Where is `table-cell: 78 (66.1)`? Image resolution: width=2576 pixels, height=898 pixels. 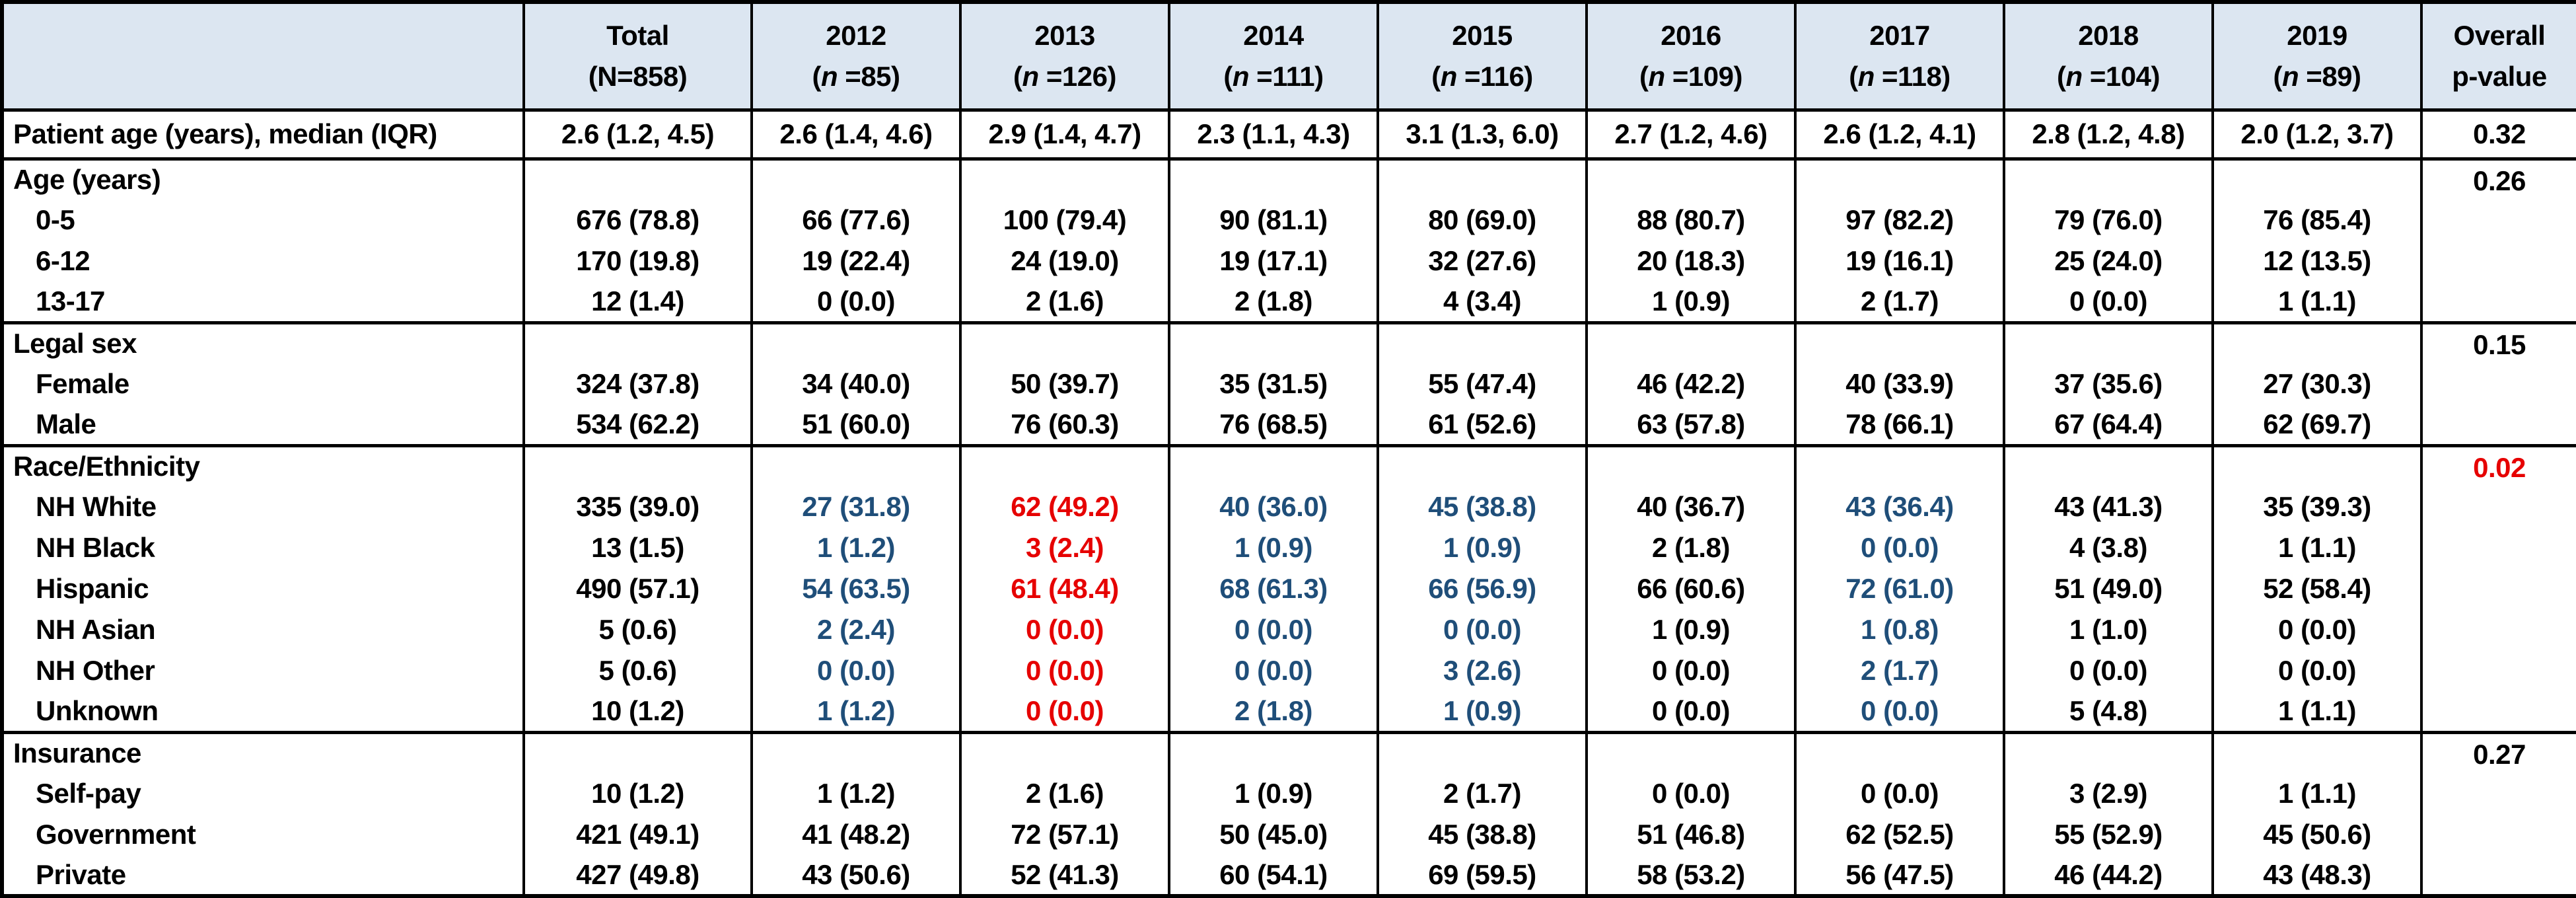 table-cell: 78 (66.1) is located at coordinates (1900, 424).